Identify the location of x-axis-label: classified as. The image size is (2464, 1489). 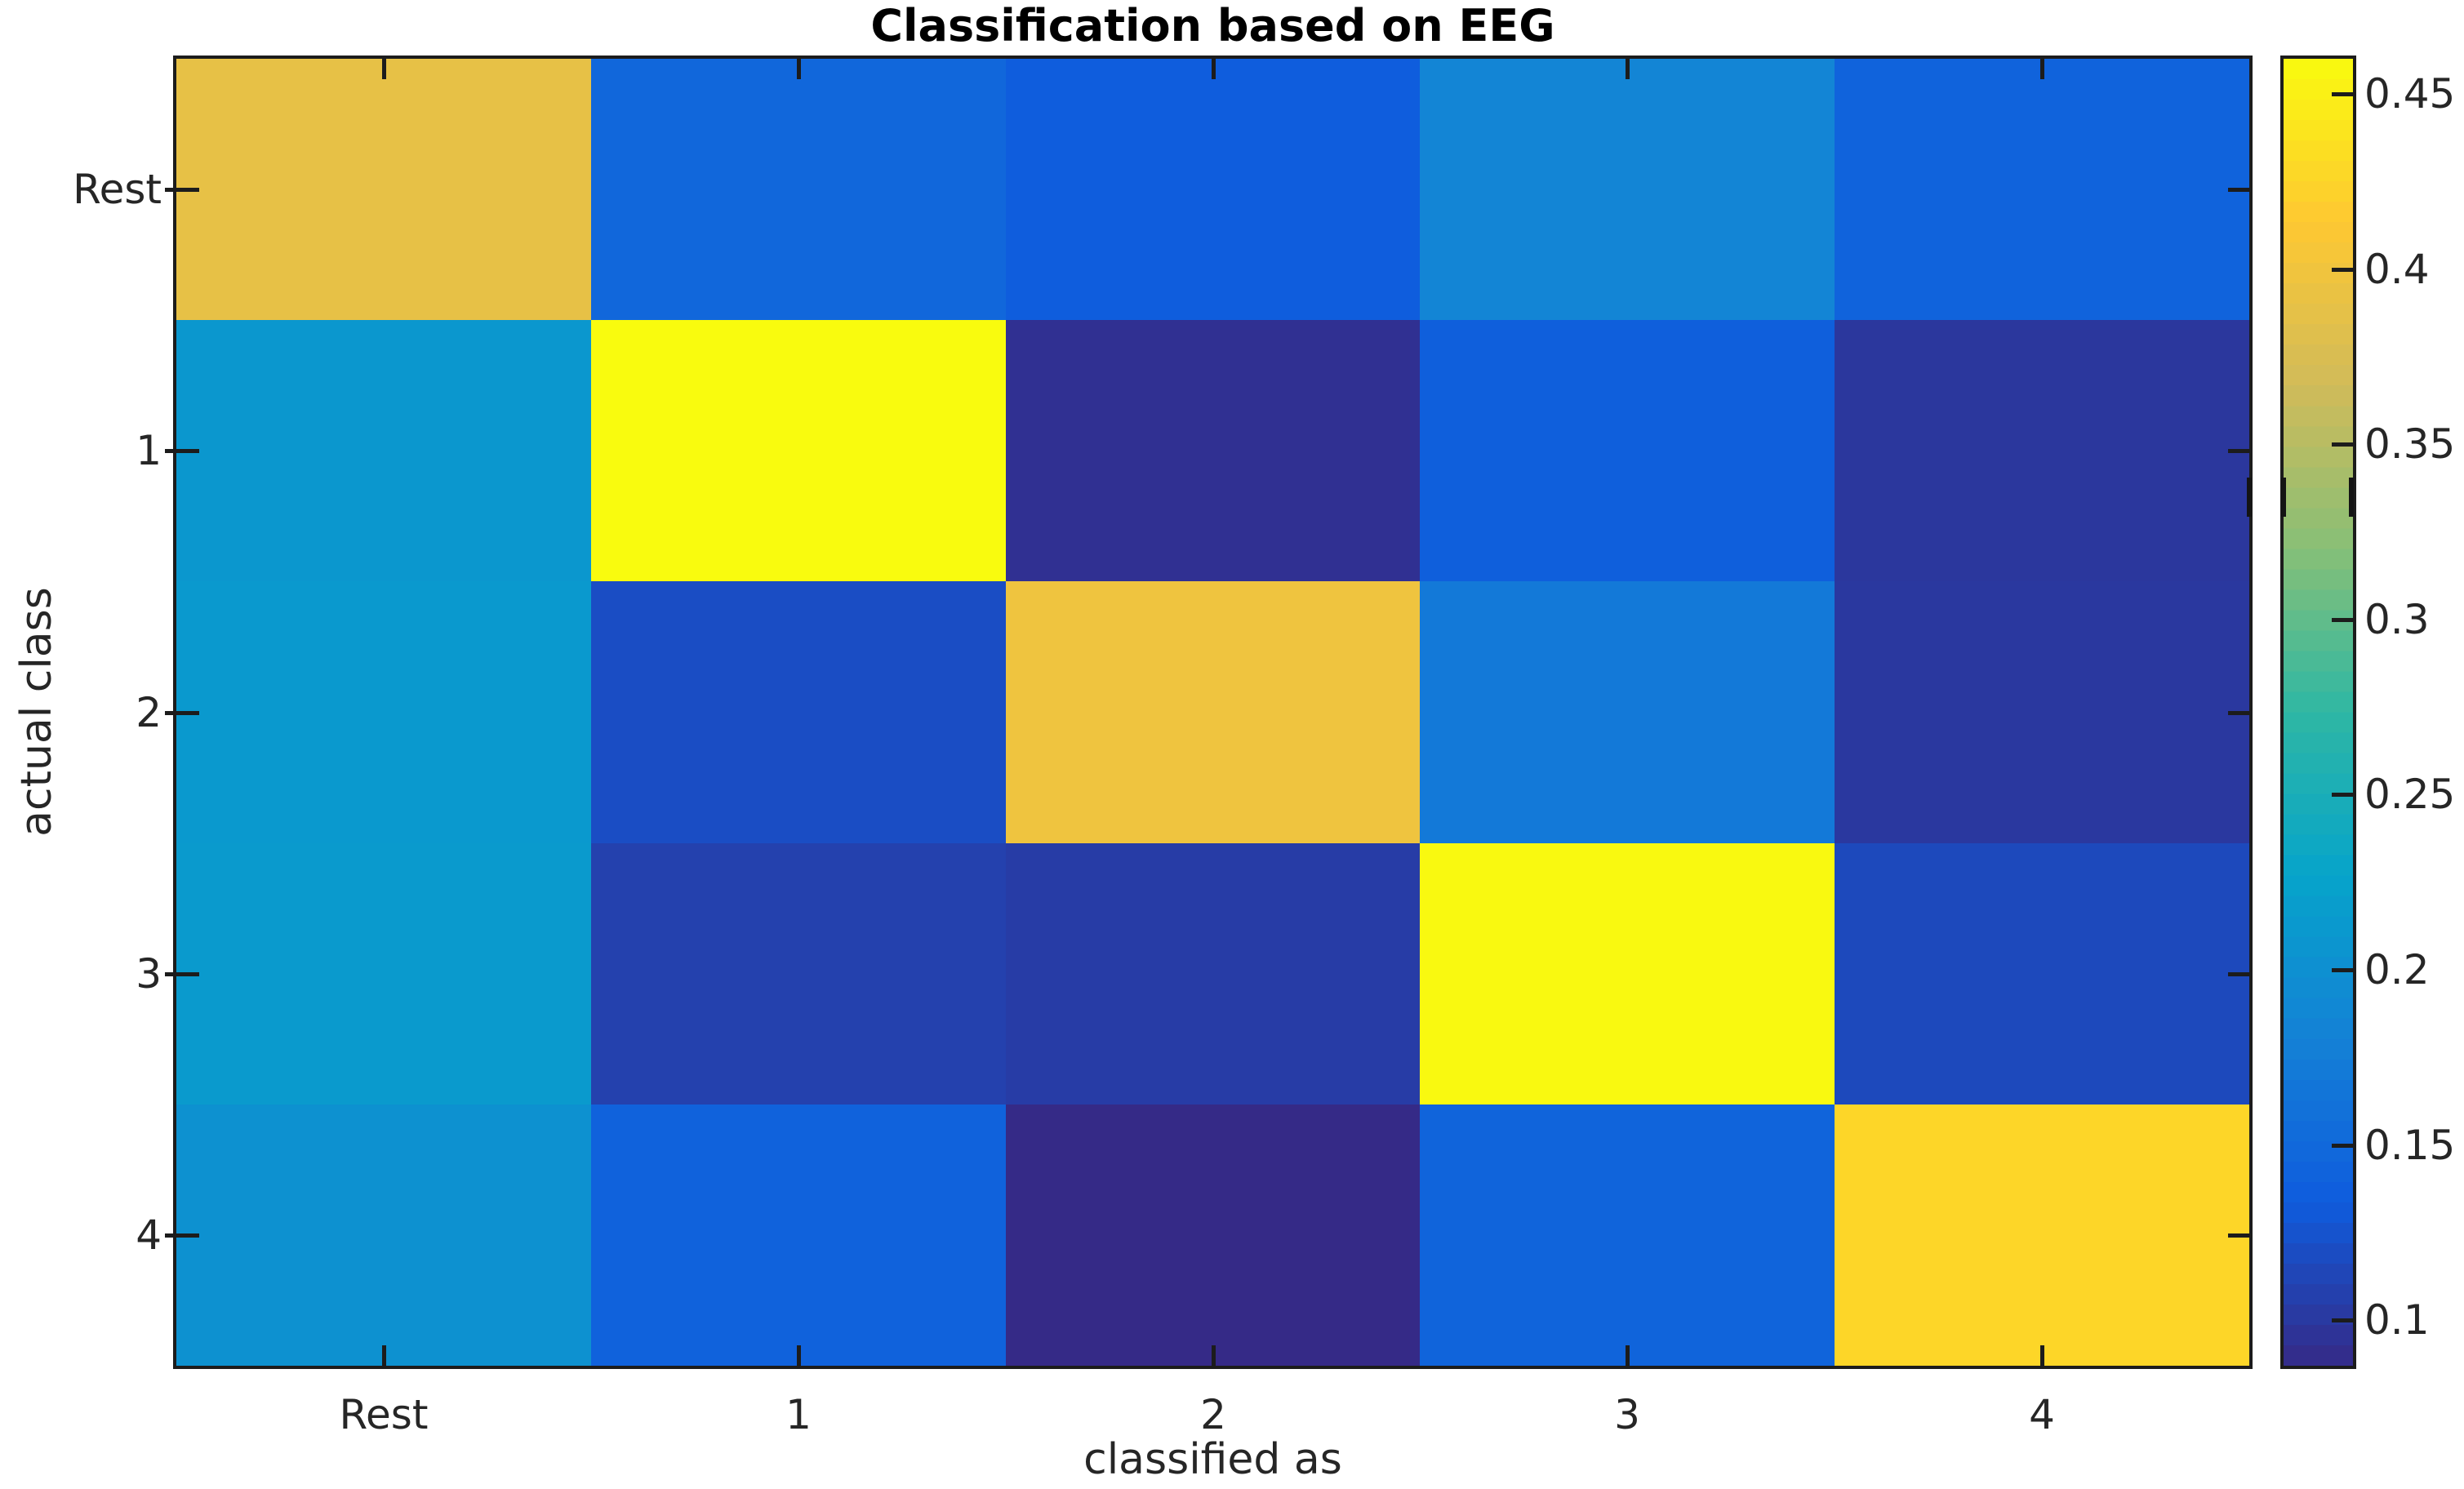
(1212, 1459).